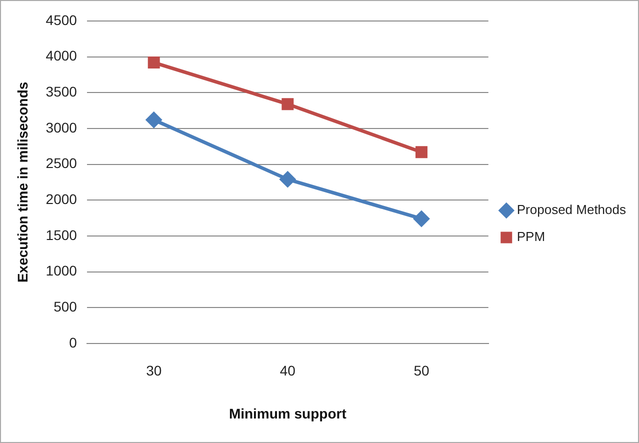 Image resolution: width=639 pixels, height=443 pixels. I want to click on x-tick-label: 50, so click(422, 370).